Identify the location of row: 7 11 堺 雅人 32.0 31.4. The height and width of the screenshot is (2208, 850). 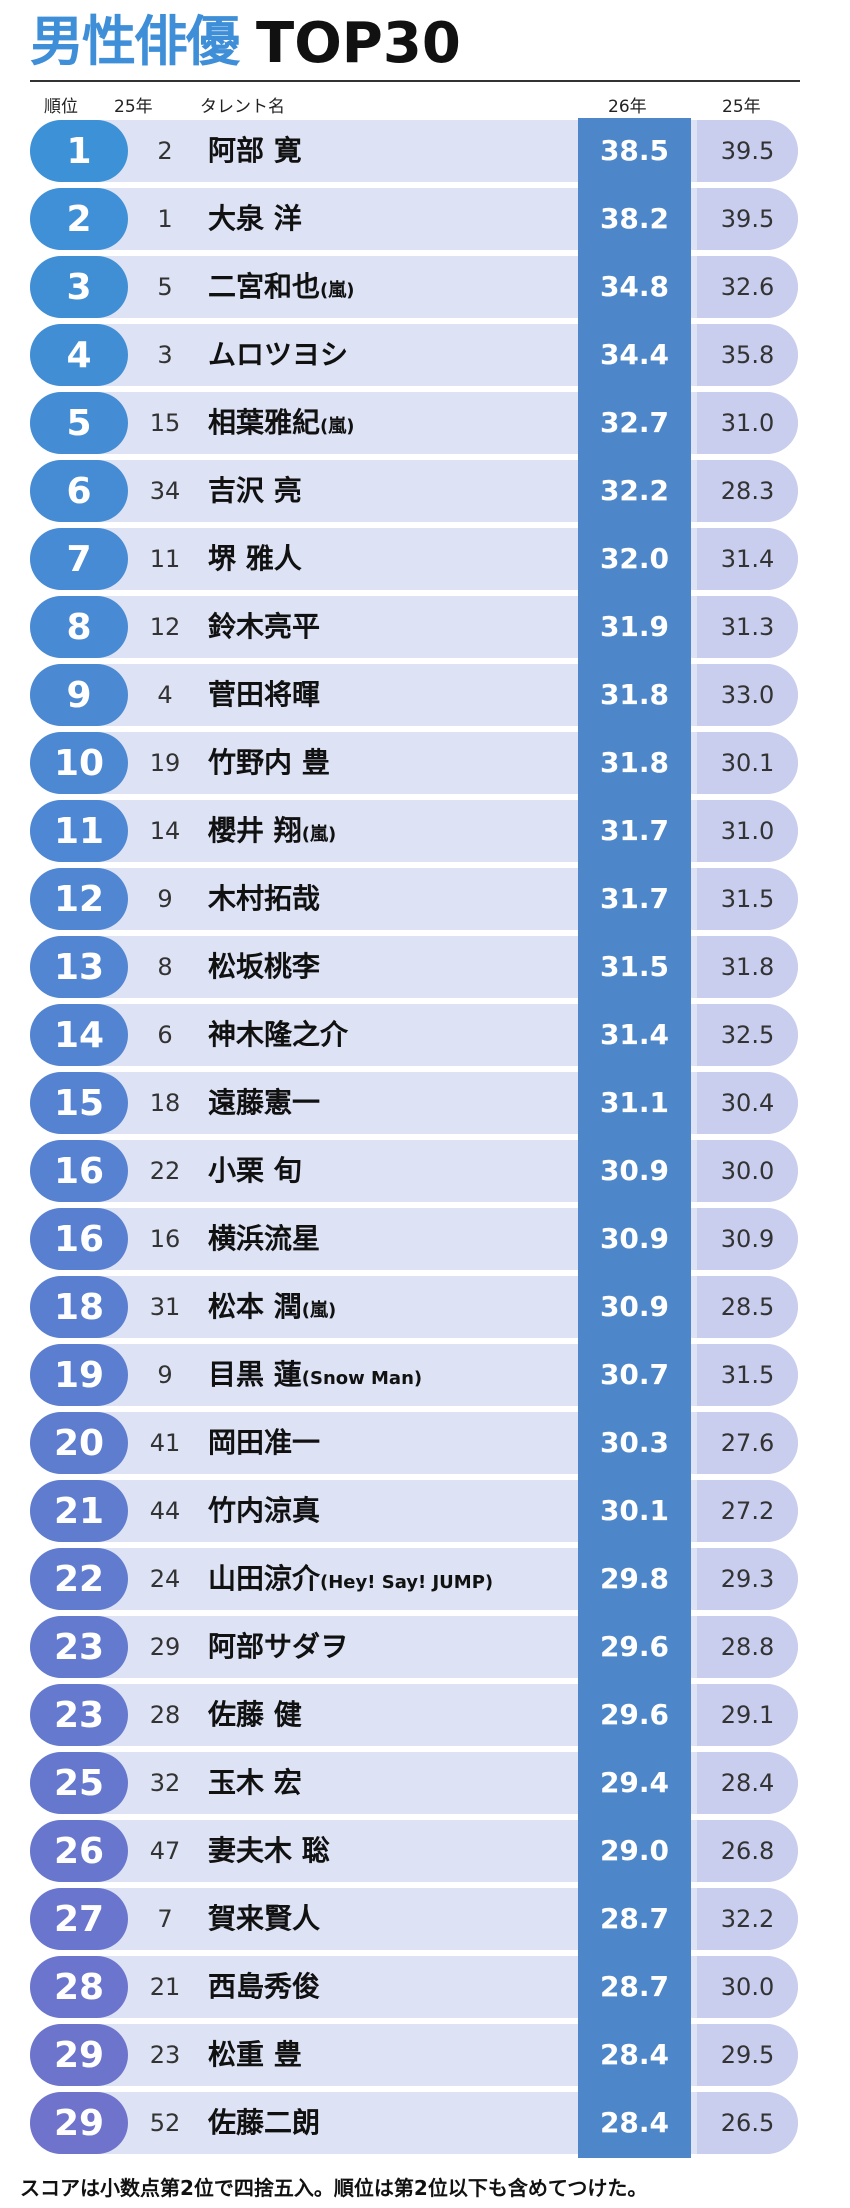
(414, 559).